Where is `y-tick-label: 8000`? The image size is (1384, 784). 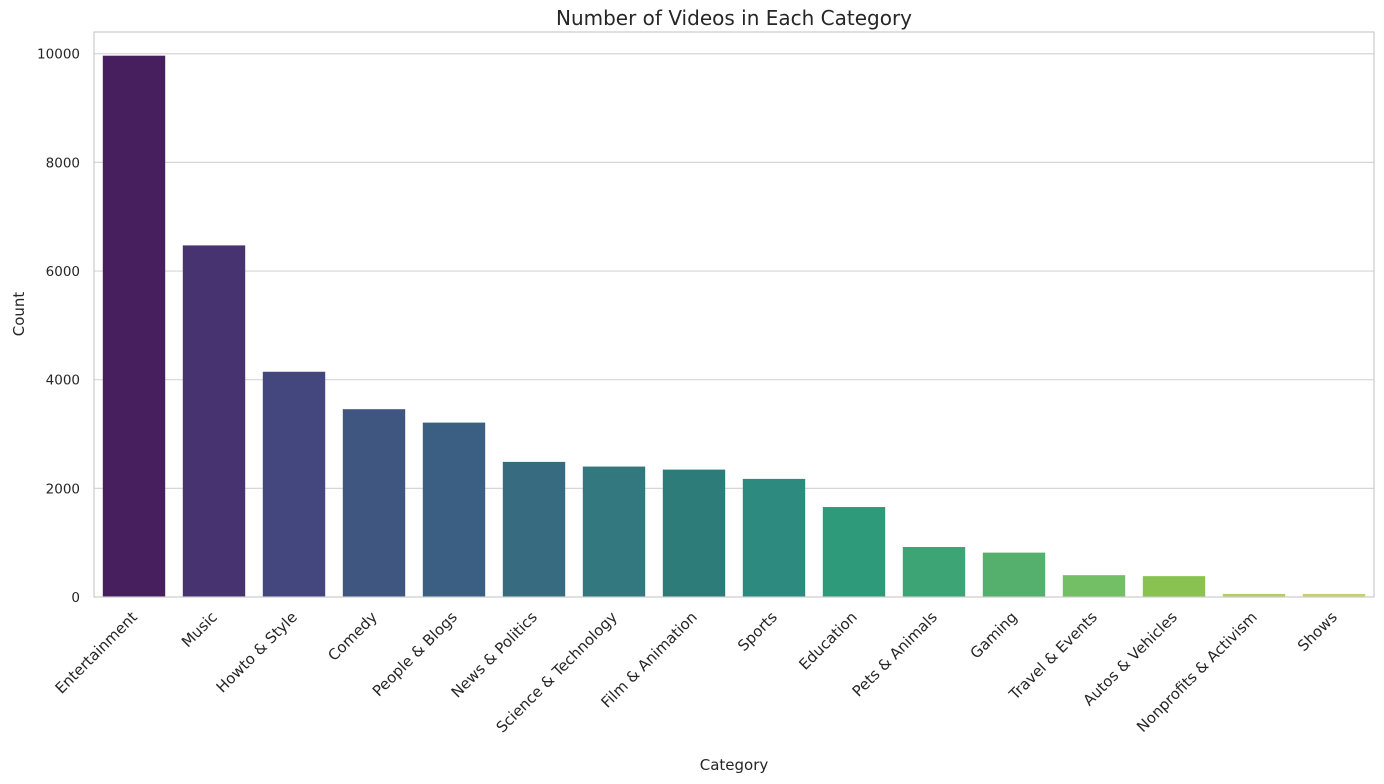 y-tick-label: 8000 is located at coordinates (63, 163).